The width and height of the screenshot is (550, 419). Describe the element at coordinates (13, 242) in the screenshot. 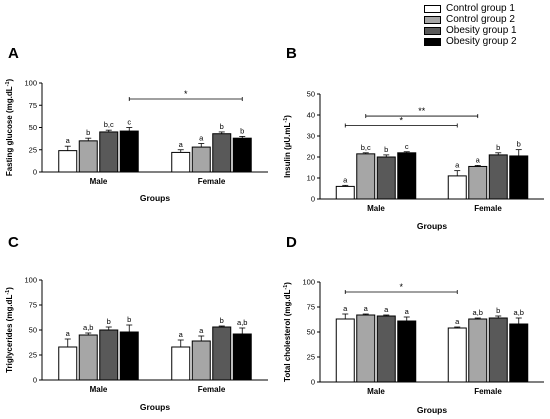

I see `panel-label: C` at that location.